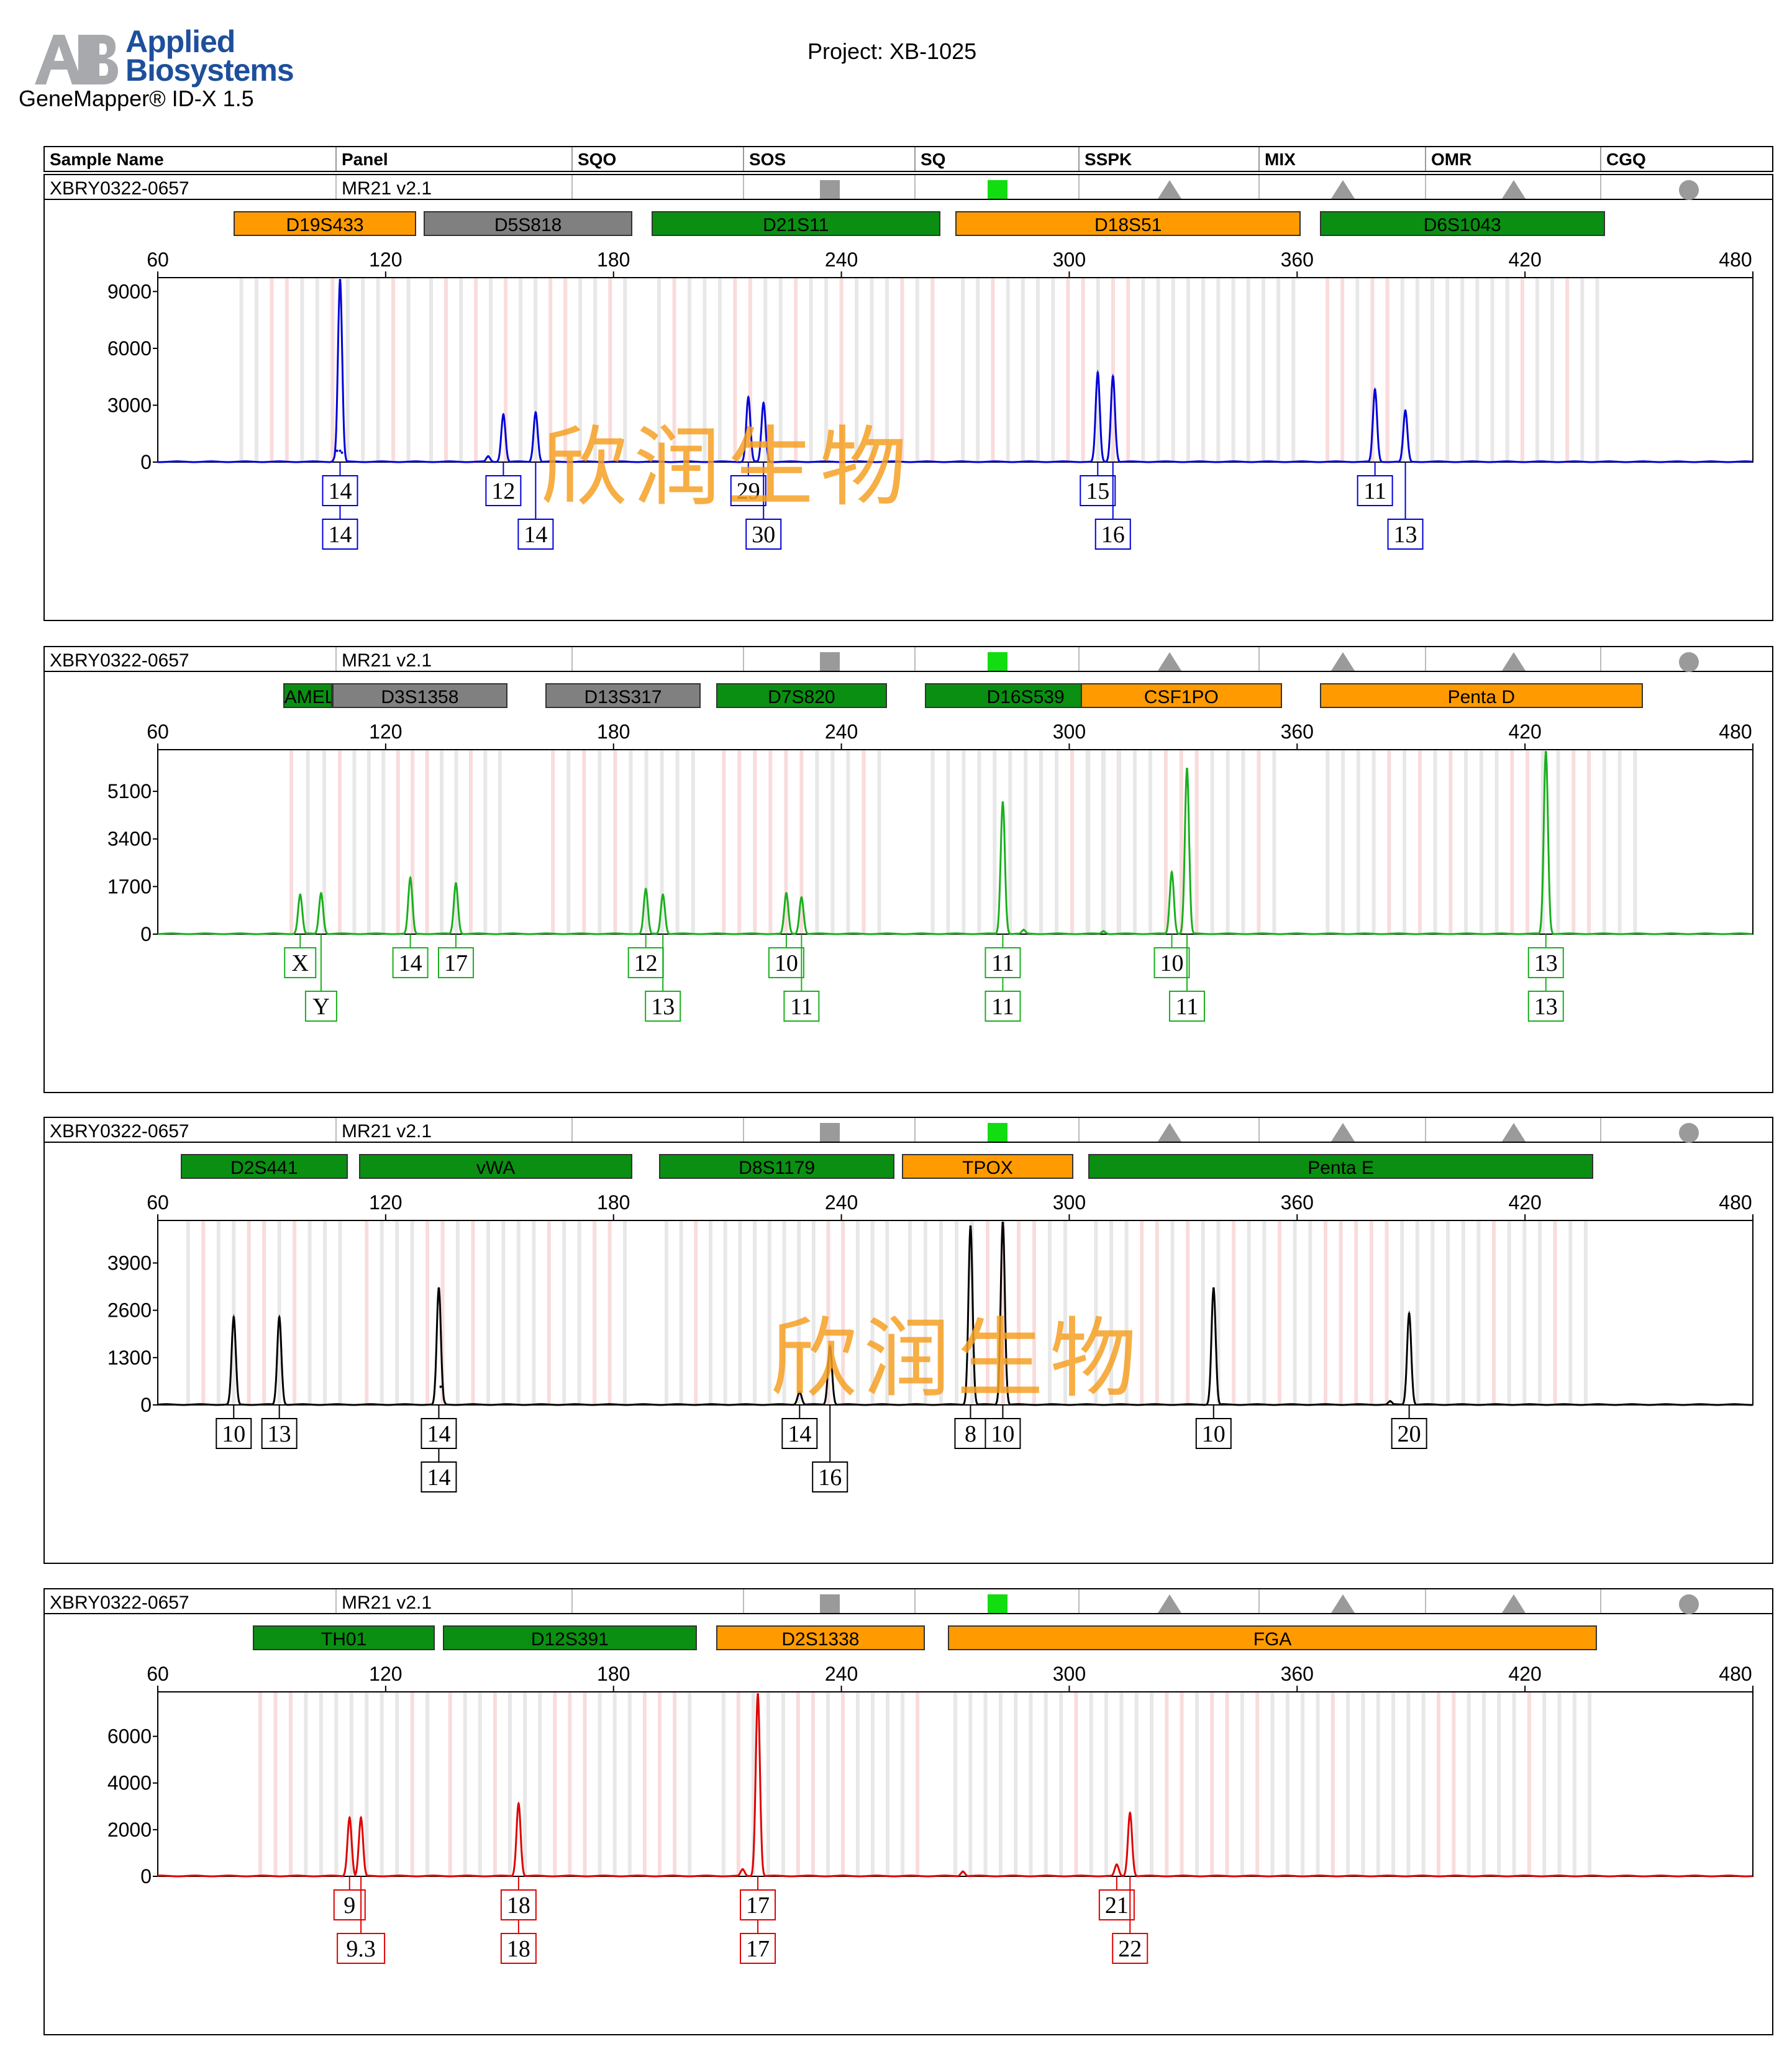 The height and width of the screenshot is (2049, 1792). Describe the element at coordinates (801, 695) in the screenshot. I see `locus-marker-d7s820: D7S820` at that location.